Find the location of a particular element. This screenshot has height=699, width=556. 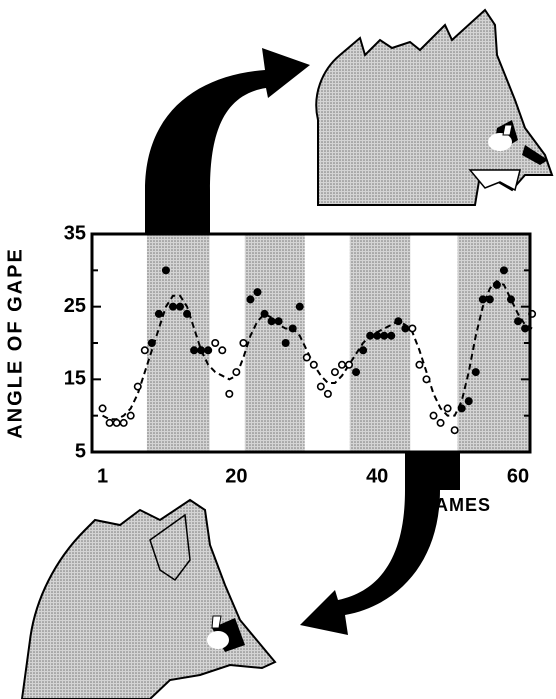

head-bottom is located at coordinates (148, 598).